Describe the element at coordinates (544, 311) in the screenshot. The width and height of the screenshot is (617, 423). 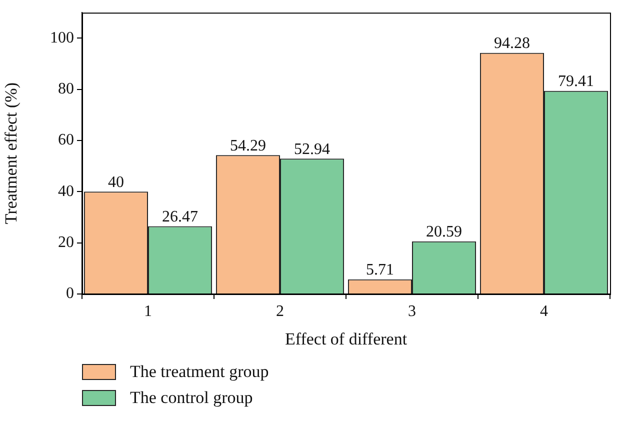
I see `x-tick-label: 4` at that location.